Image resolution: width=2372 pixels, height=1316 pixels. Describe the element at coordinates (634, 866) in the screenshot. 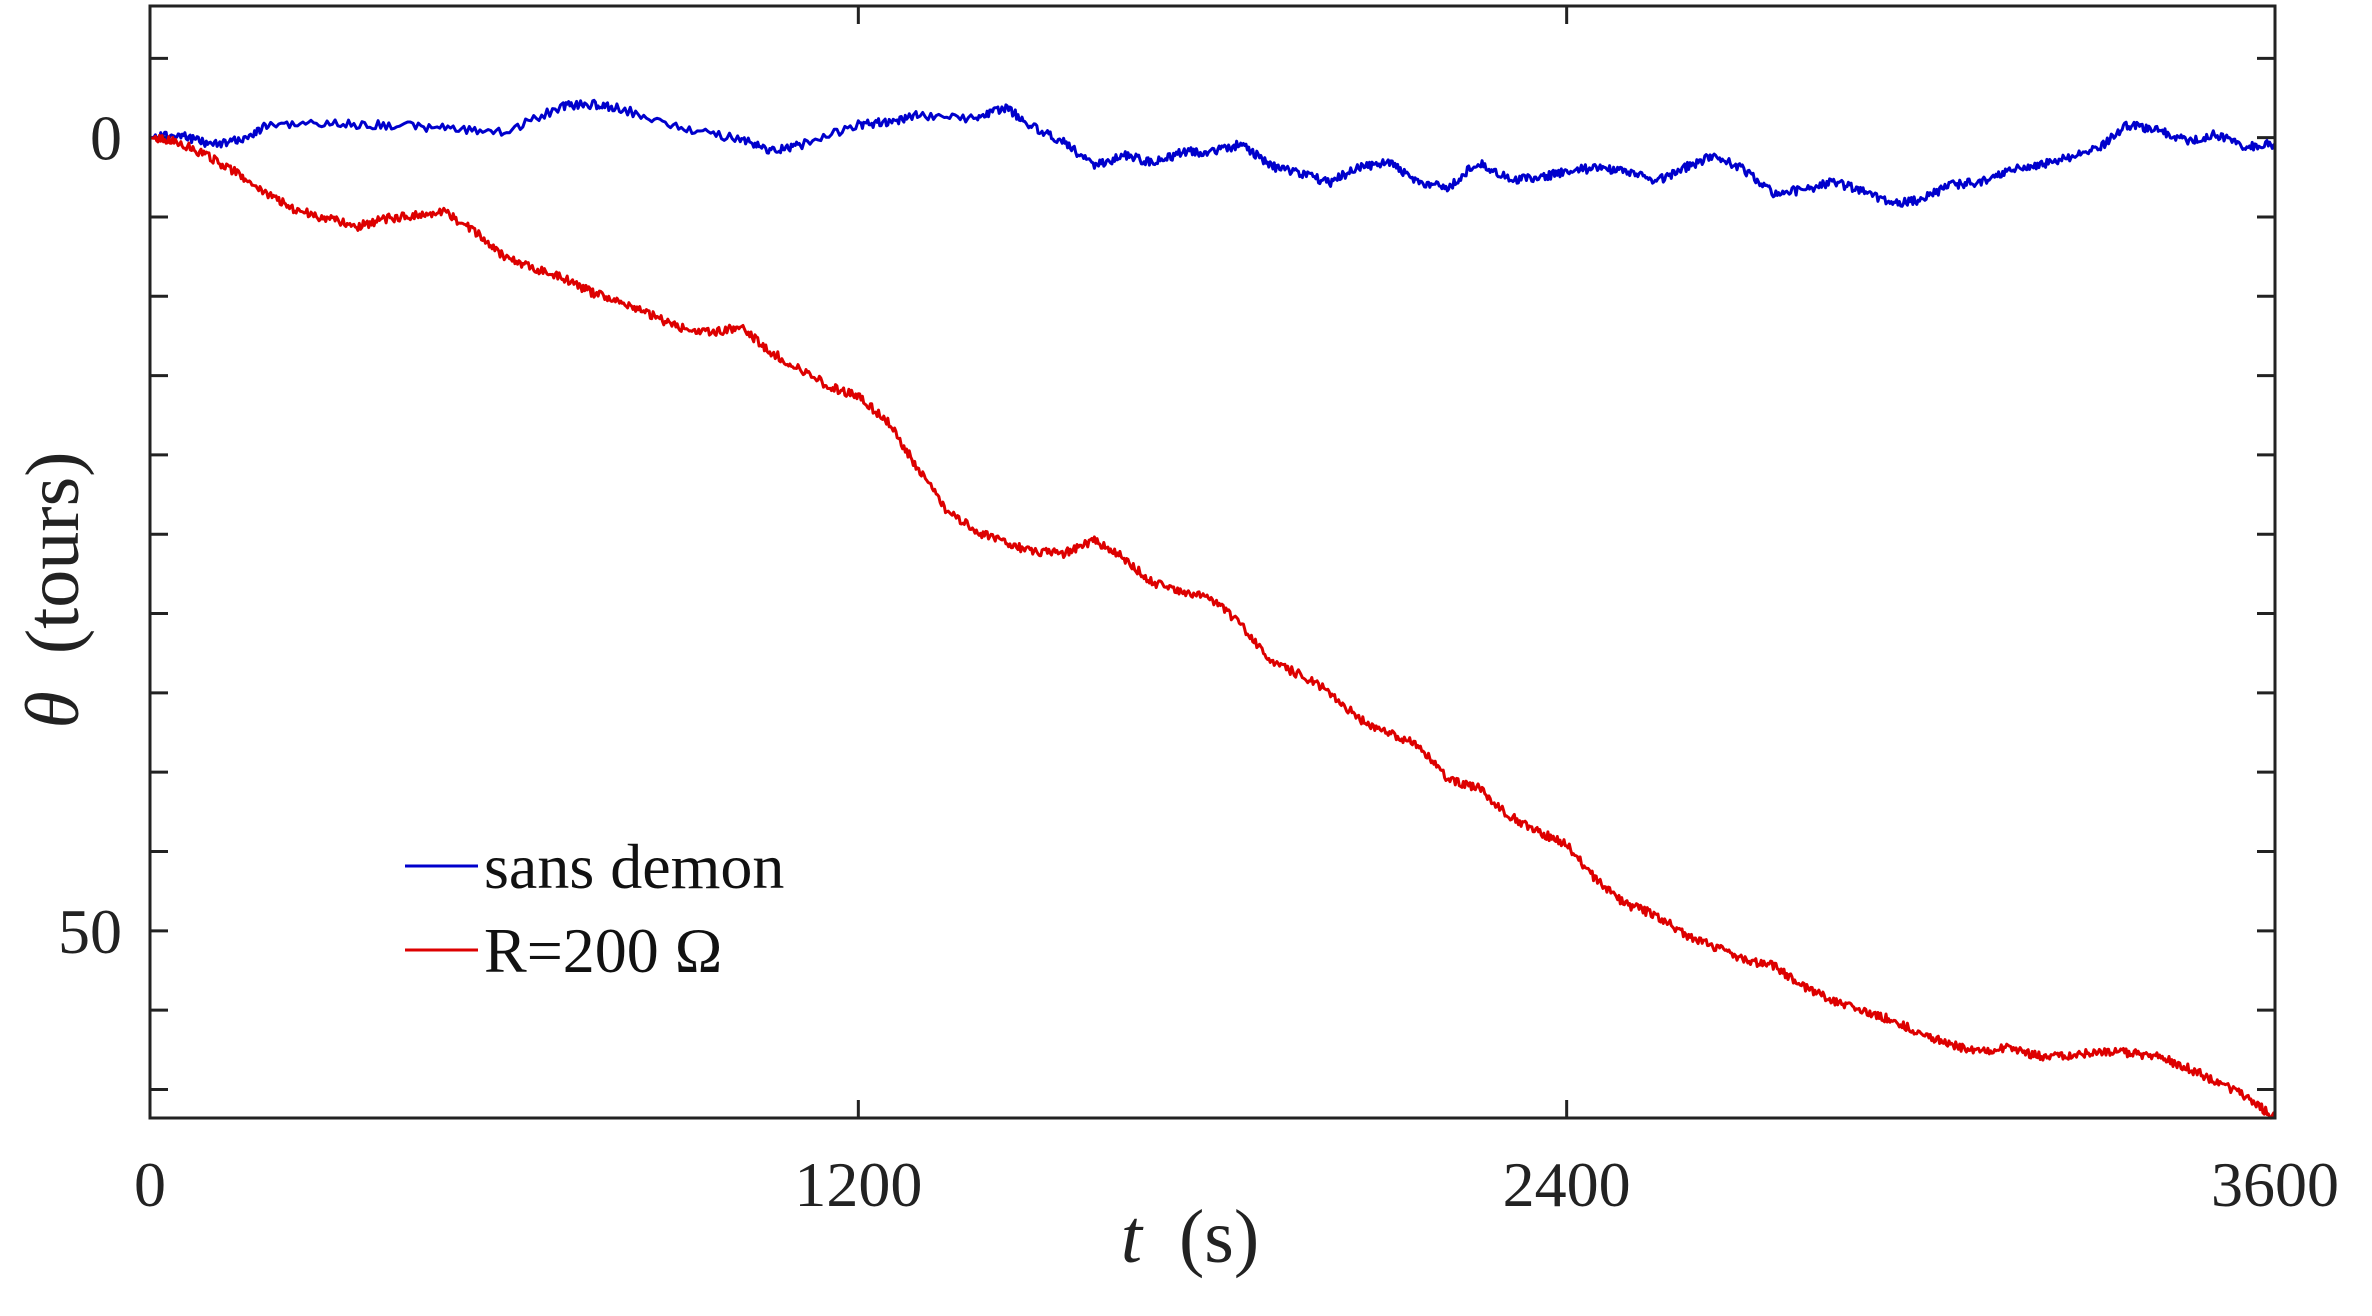

I see `legend-label-sans-demon: sans demon` at that location.